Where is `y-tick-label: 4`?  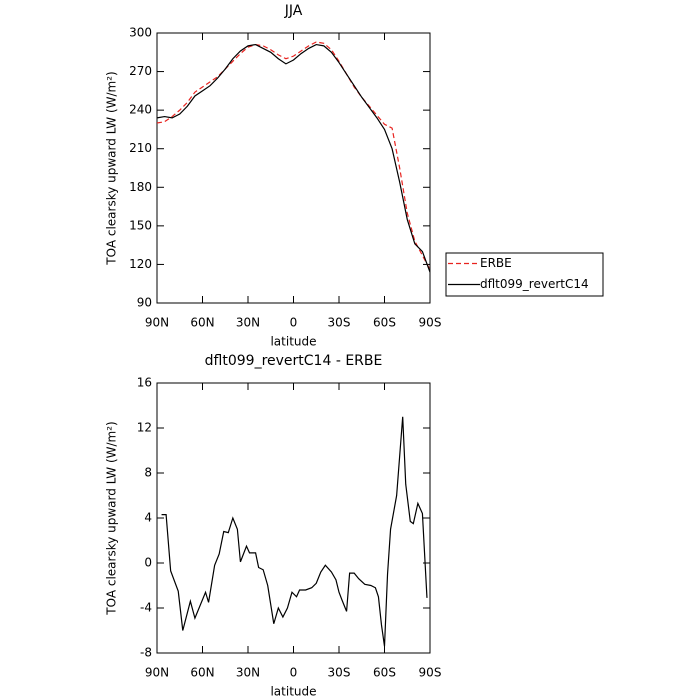 y-tick-label: 4 is located at coordinates (148, 518).